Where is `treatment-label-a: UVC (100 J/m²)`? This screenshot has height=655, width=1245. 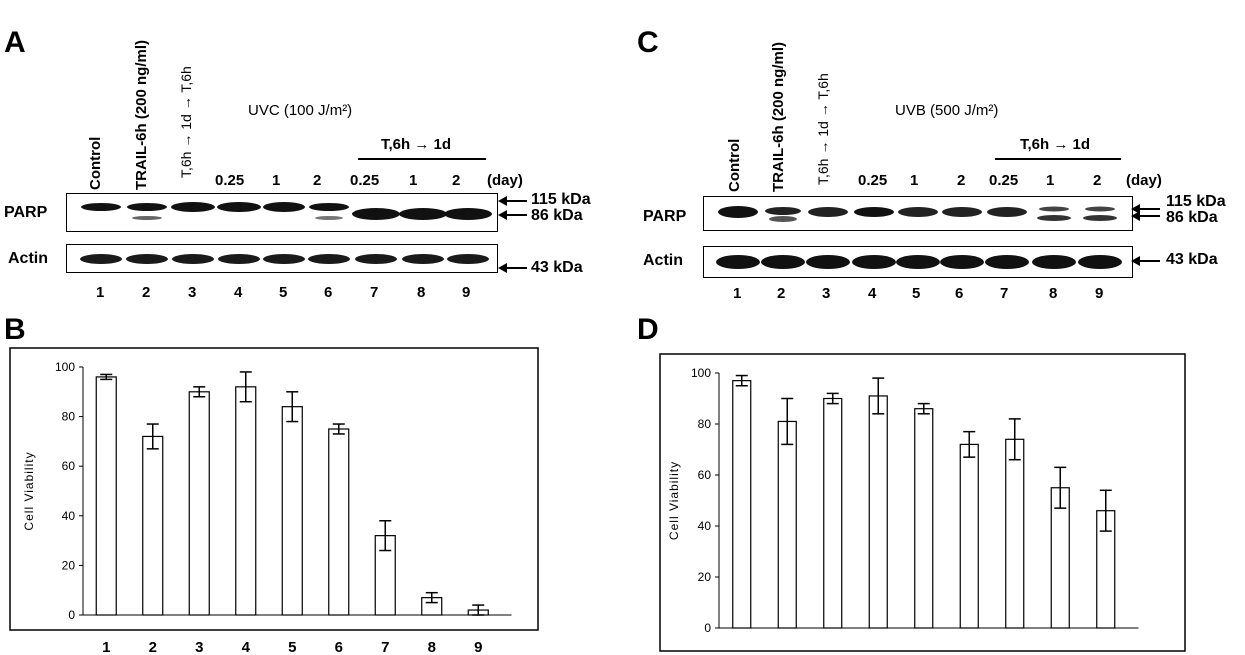 treatment-label-a: UVC (100 J/m²) is located at coordinates (300, 110).